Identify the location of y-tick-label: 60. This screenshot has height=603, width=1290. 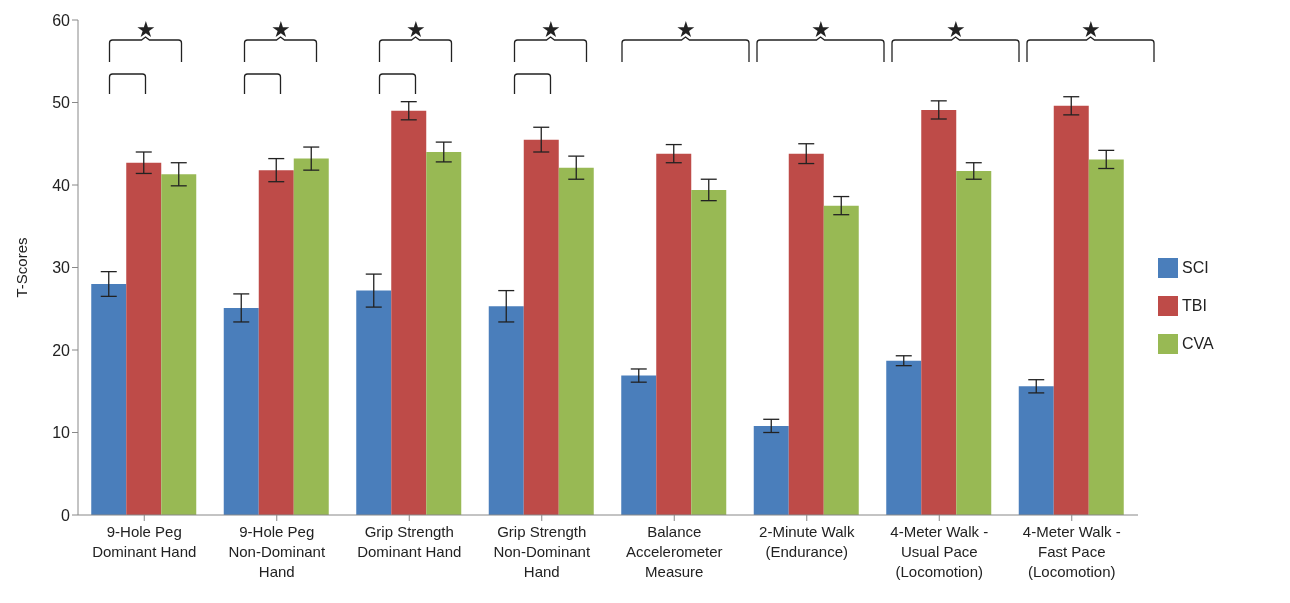
(61, 20).